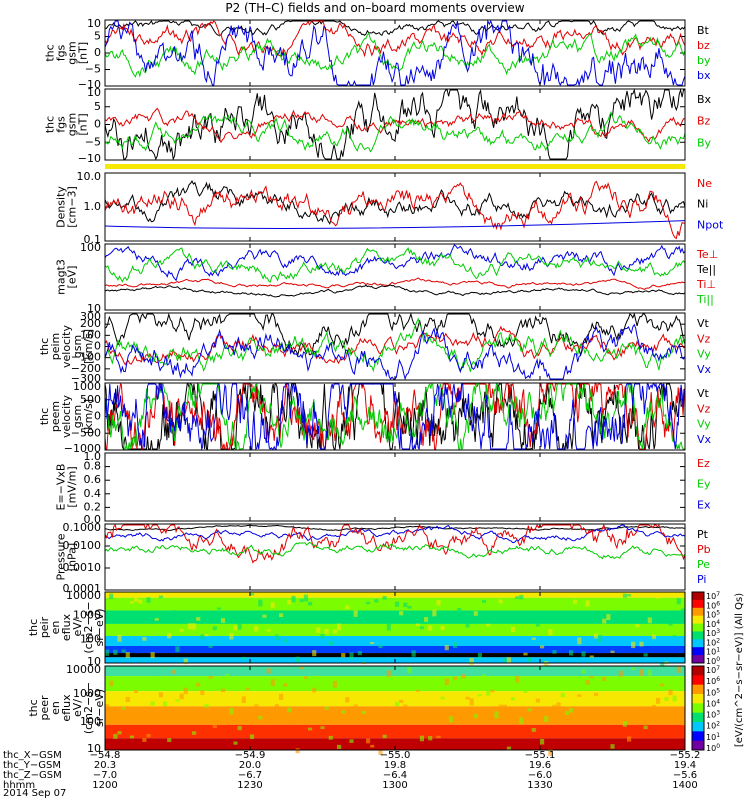 The width and height of the screenshot is (750, 800). Describe the element at coordinates (93, 519) in the screenshot. I see `y-tick-label: 0.0` at that location.